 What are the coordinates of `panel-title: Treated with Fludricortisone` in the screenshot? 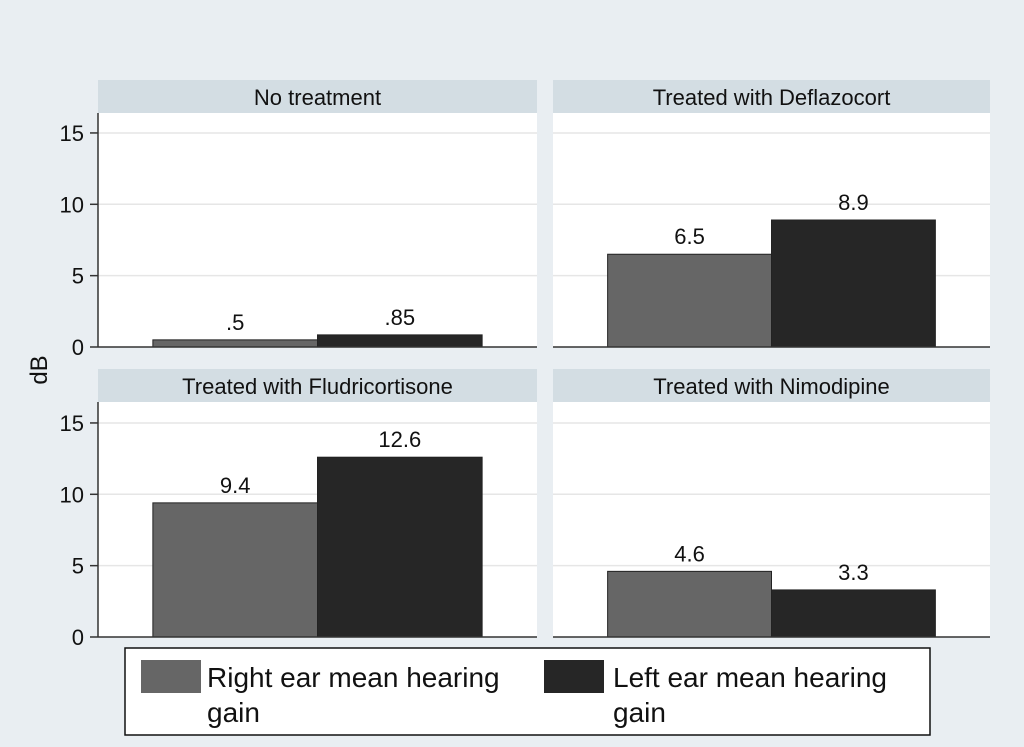 It's located at (317, 386).